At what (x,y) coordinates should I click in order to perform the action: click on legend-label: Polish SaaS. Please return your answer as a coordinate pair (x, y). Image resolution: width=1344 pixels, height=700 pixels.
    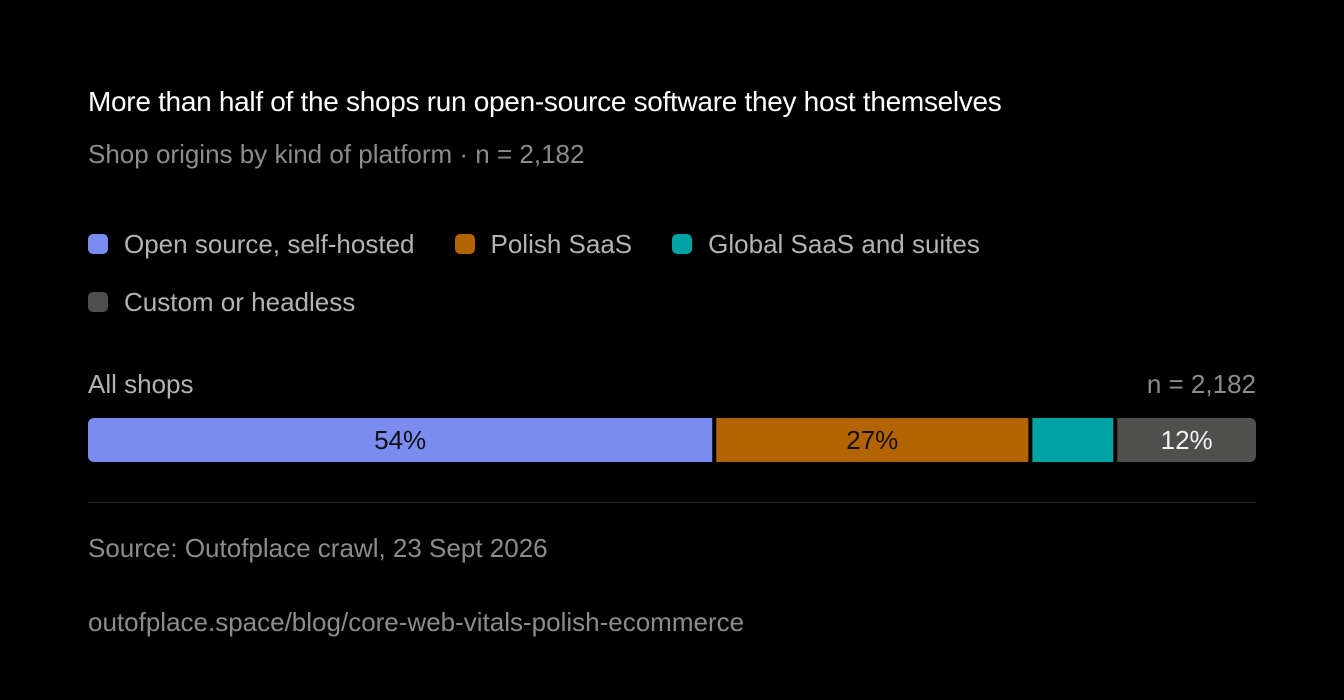
    Looking at the image, I should click on (561, 243).